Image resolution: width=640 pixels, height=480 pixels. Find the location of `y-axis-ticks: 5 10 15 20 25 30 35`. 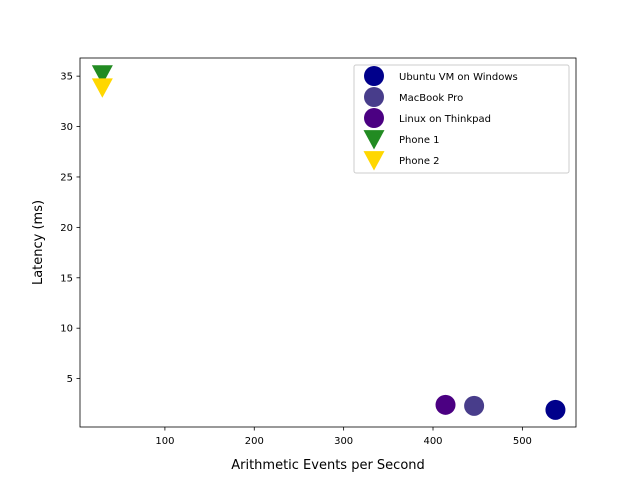

y-axis-ticks: 5 10 15 20 25 30 35 is located at coordinates (70, 228).